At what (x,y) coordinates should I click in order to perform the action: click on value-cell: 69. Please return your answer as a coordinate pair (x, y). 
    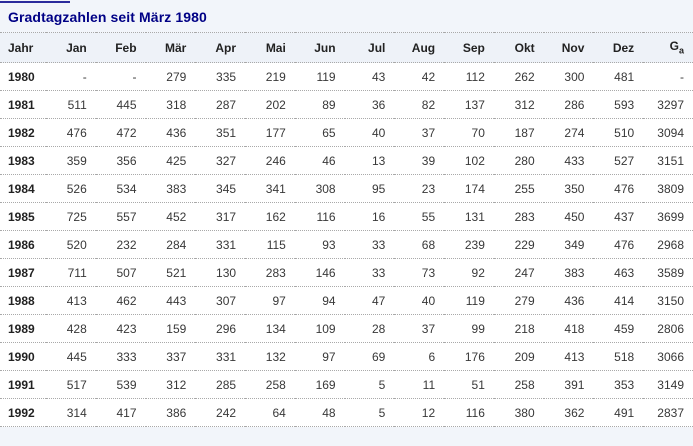
    Looking at the image, I should click on (369, 356).